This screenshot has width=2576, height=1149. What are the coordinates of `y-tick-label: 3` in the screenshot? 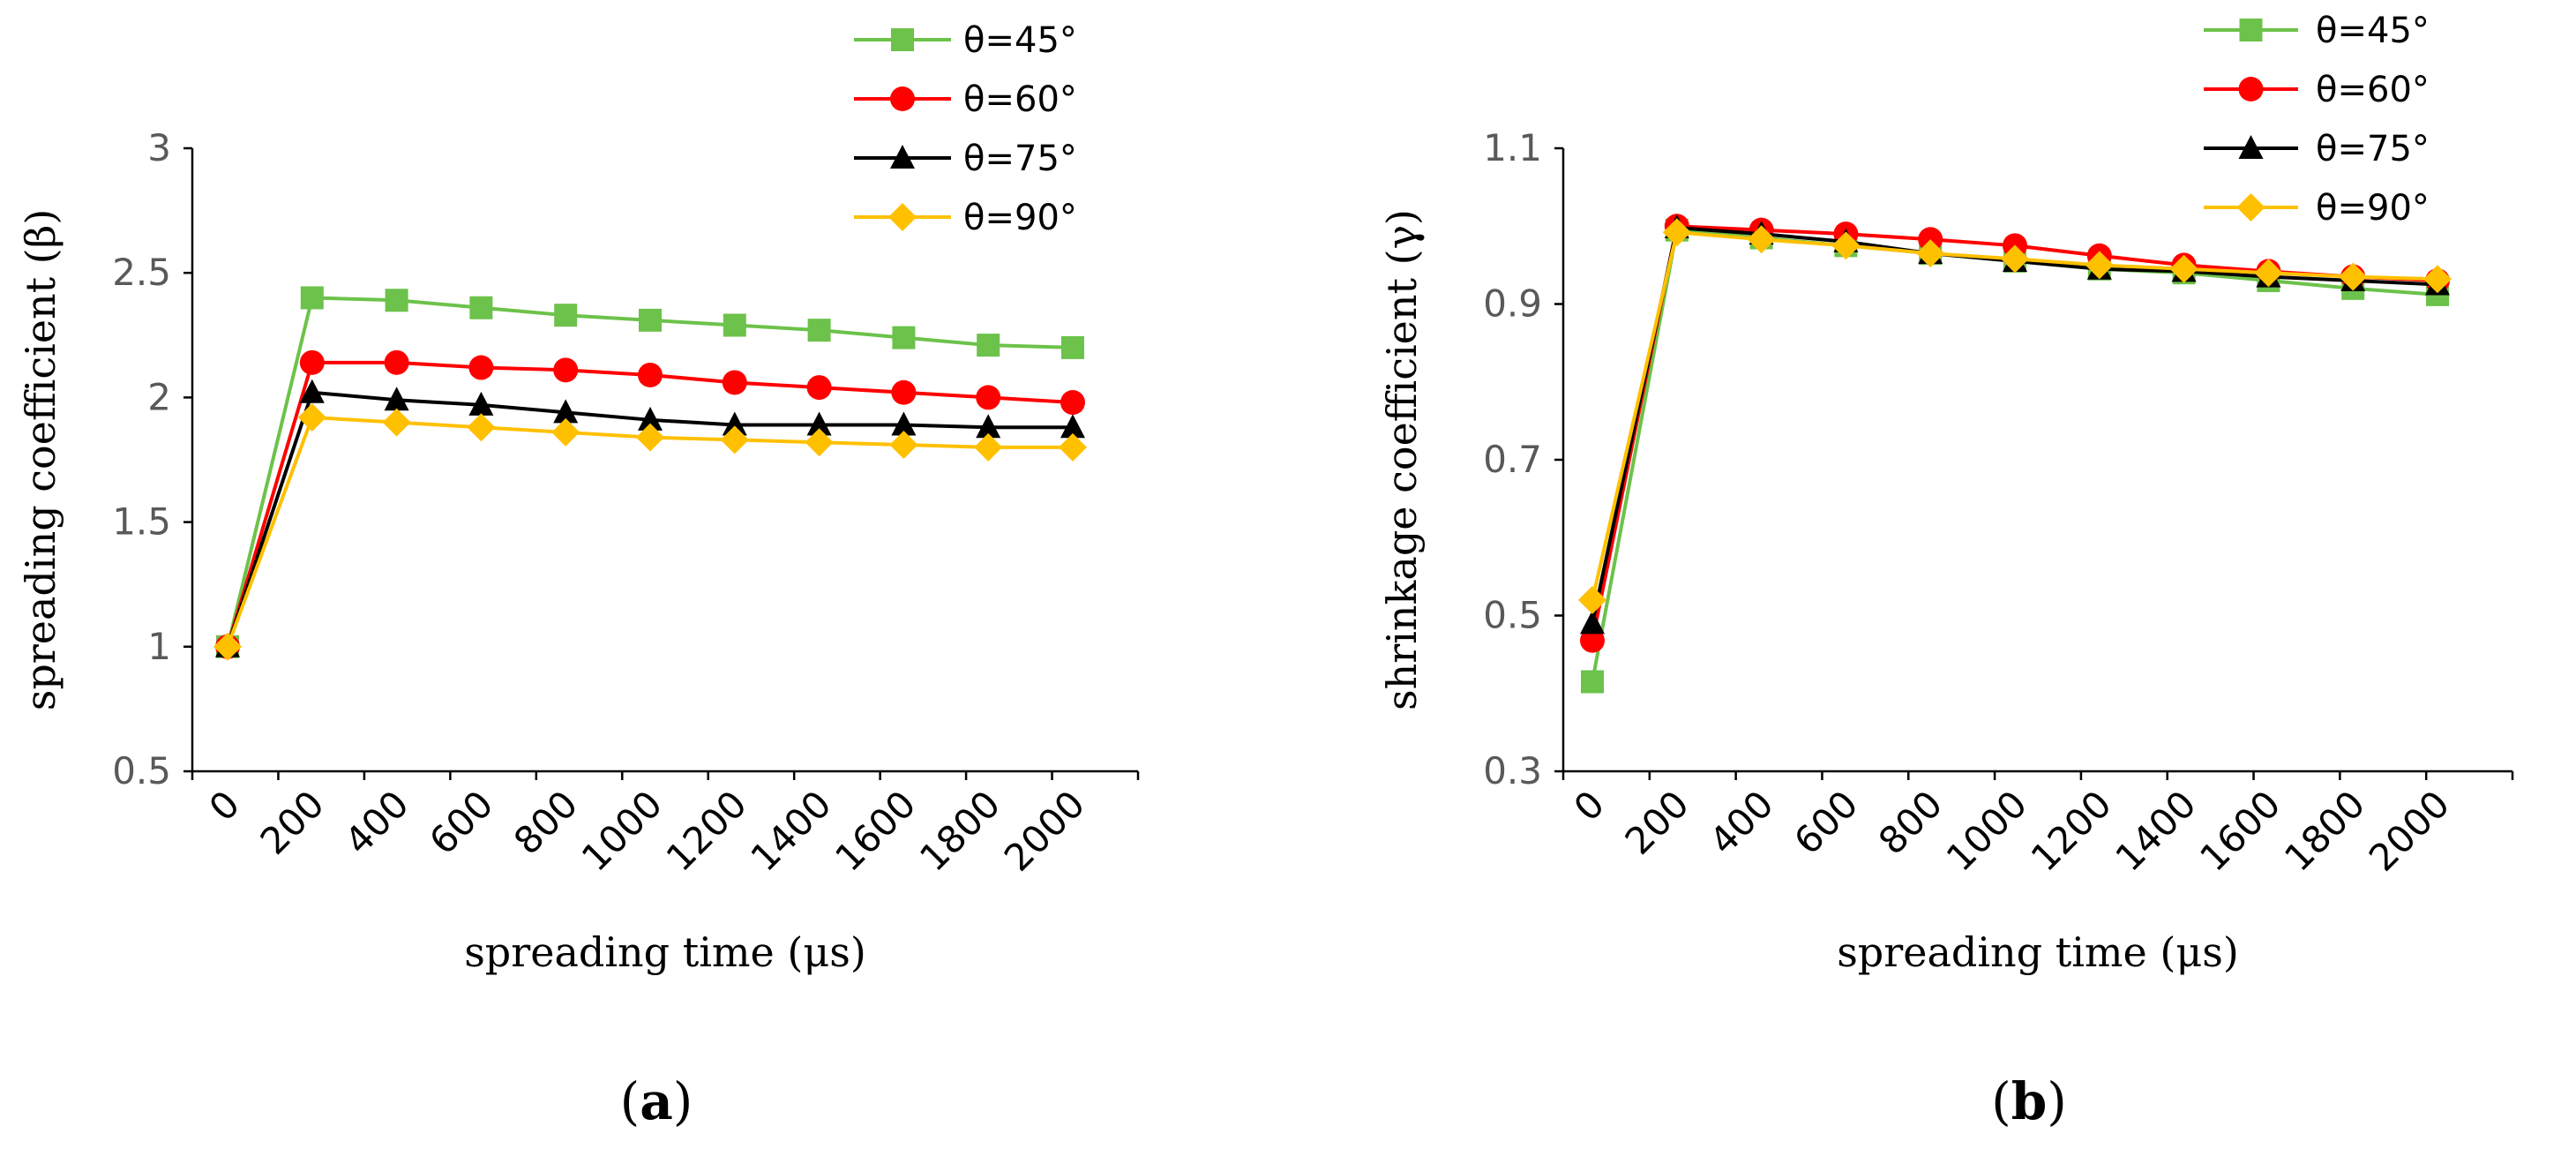 It's located at (159, 148).